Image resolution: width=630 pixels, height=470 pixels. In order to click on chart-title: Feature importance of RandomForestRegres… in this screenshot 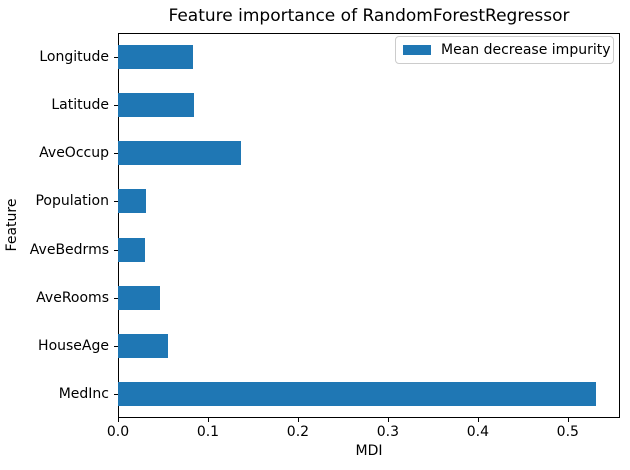, I will do `click(369, 16)`.